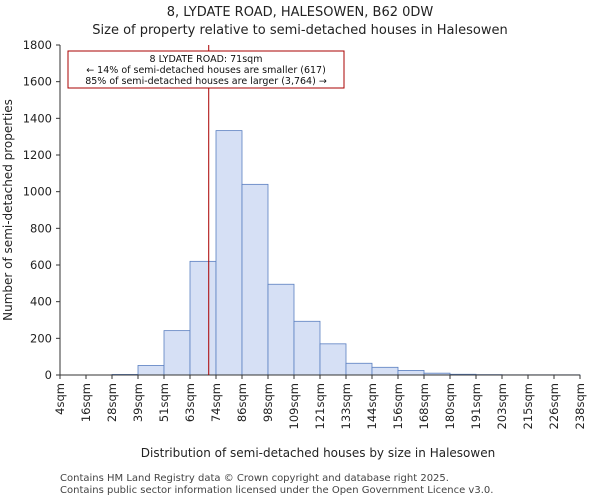  What do you see at coordinates (424, 406) in the screenshot?
I see `x-tick-label: 168sqm` at bounding box center [424, 406].